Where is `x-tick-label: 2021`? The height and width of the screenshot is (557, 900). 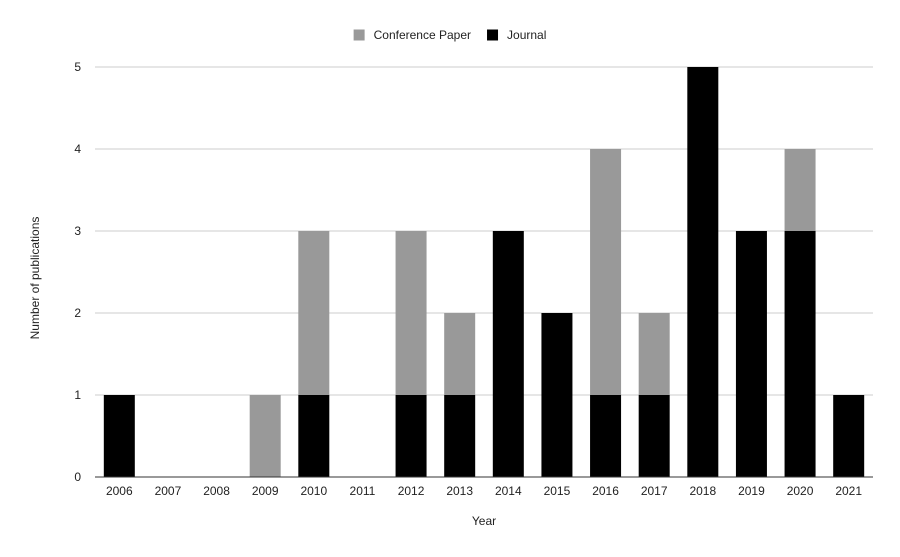 x-tick-label: 2021 is located at coordinates (848, 491).